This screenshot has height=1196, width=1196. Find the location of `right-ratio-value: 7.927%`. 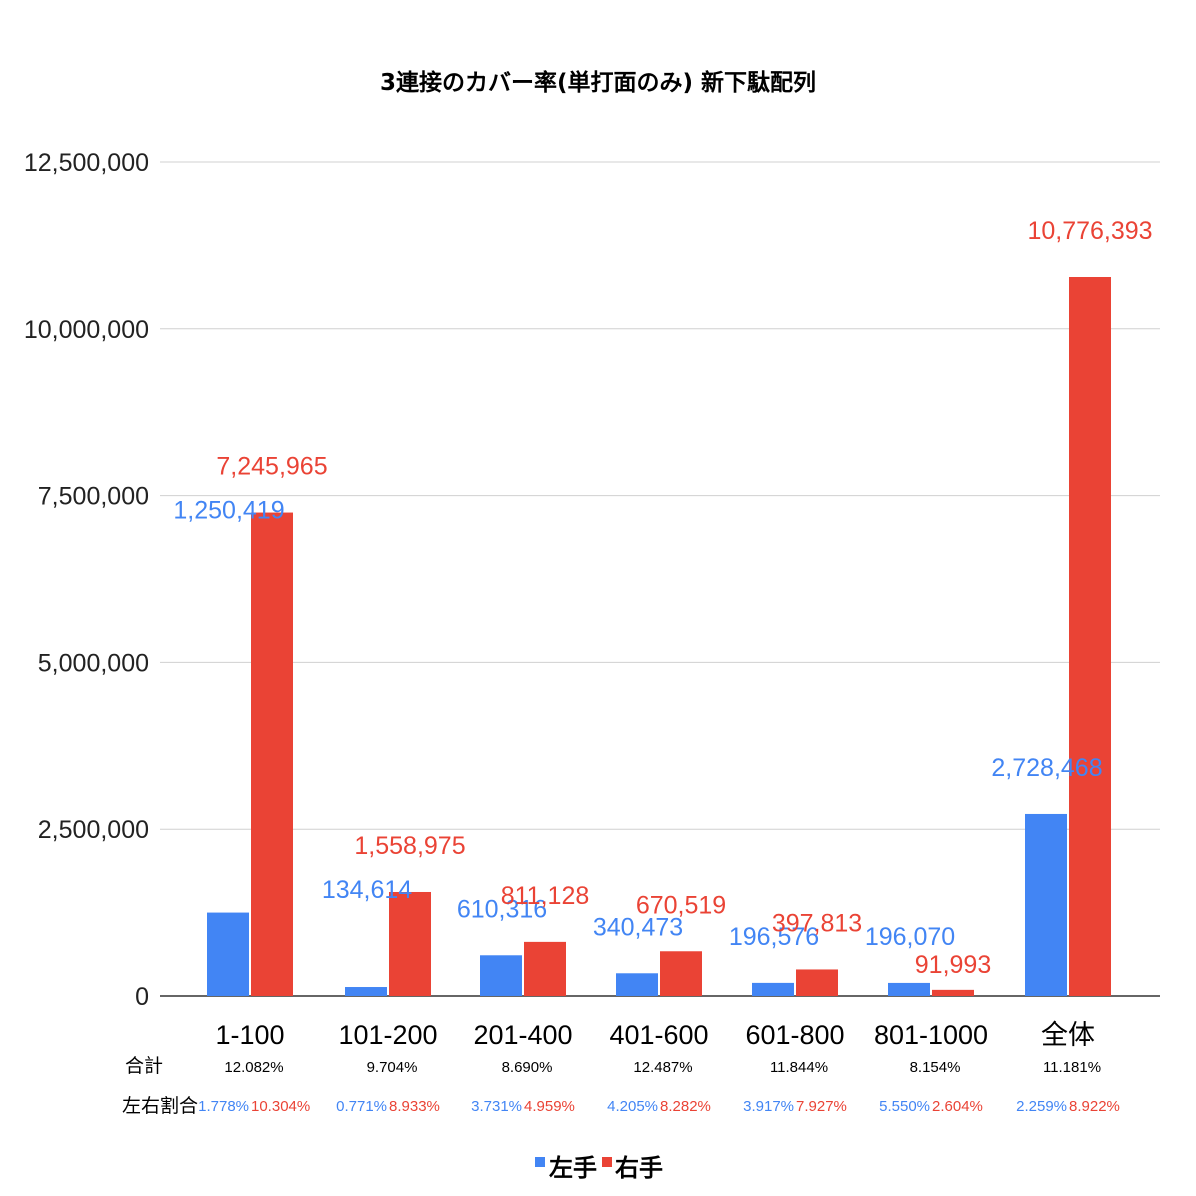

right-ratio-value: 7.927% is located at coordinates (821, 1106).